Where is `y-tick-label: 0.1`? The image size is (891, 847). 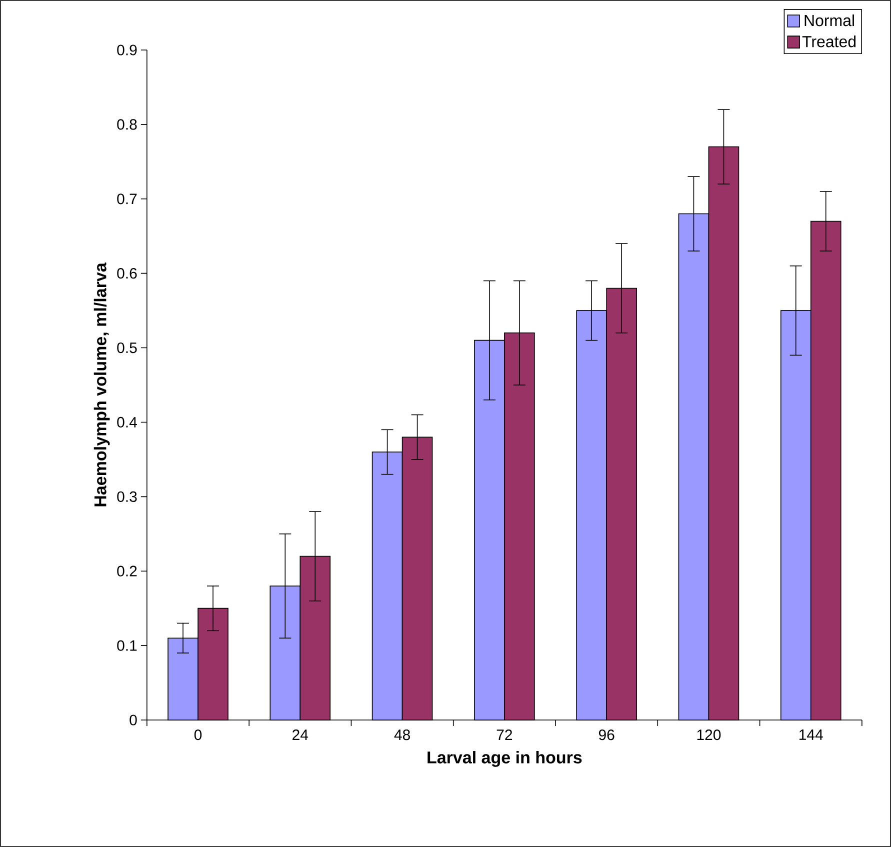
y-tick-label: 0.1 is located at coordinates (127, 645).